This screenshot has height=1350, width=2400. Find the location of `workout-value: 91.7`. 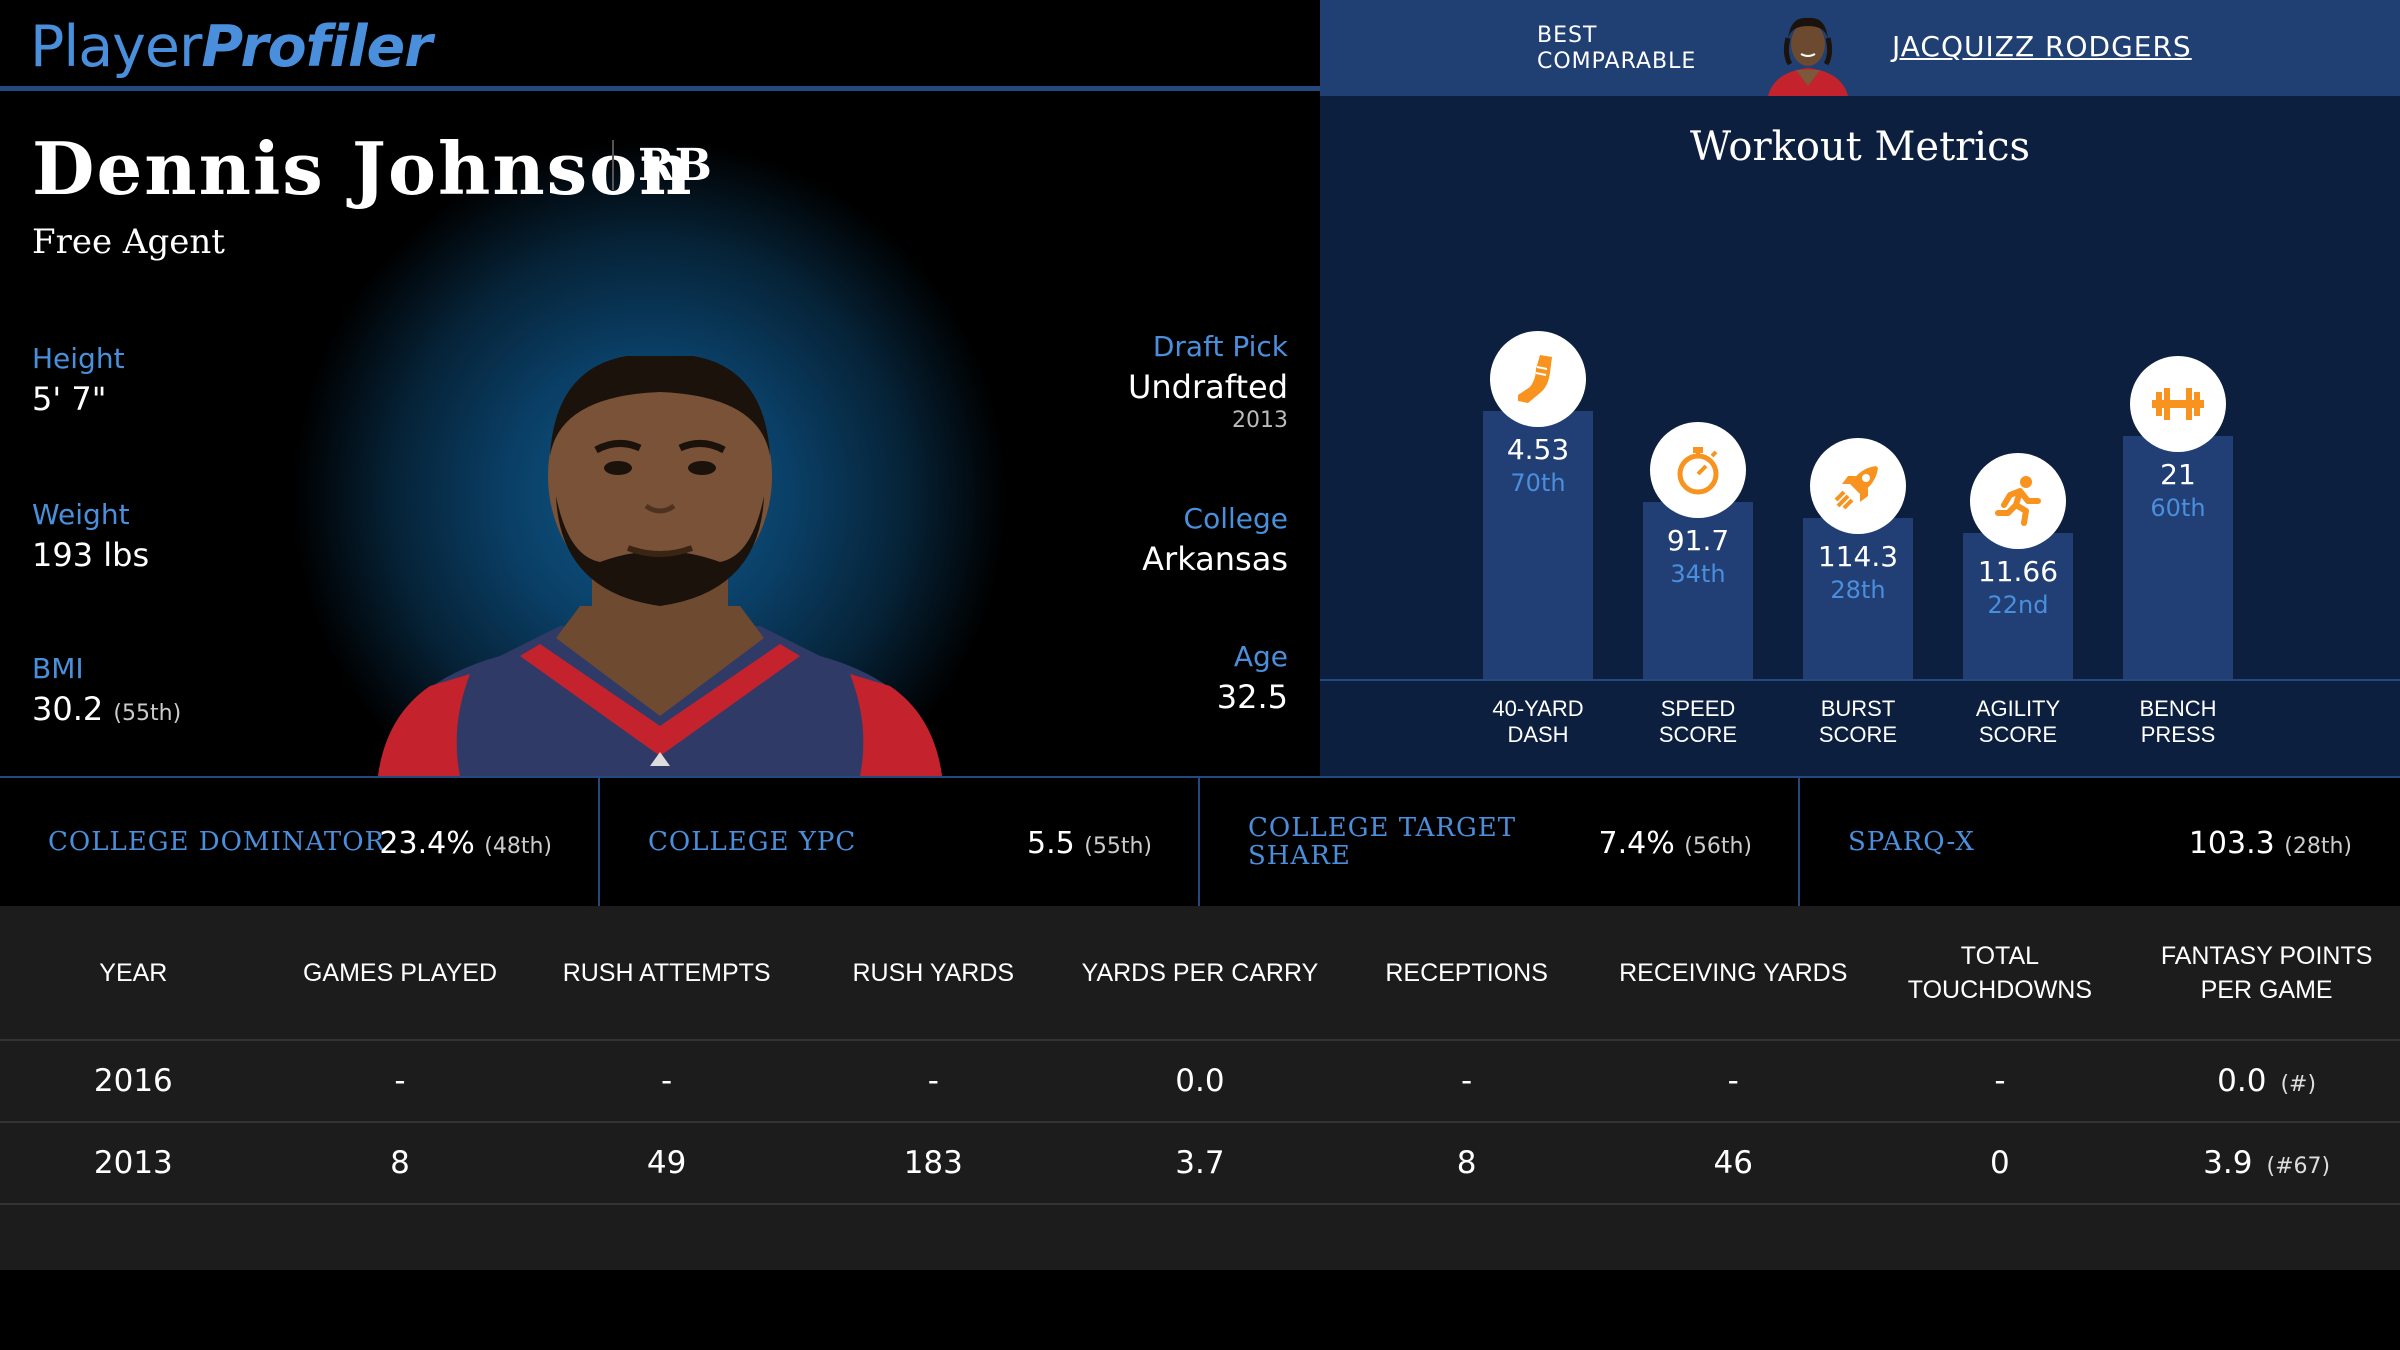

workout-value: 91.7 is located at coordinates (1698, 541).